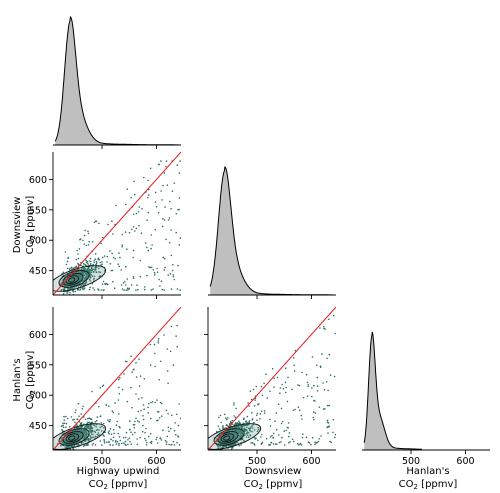  What do you see at coordinates (156, 461) in the screenshot?
I see `x-tick-label: 600` at bounding box center [156, 461].